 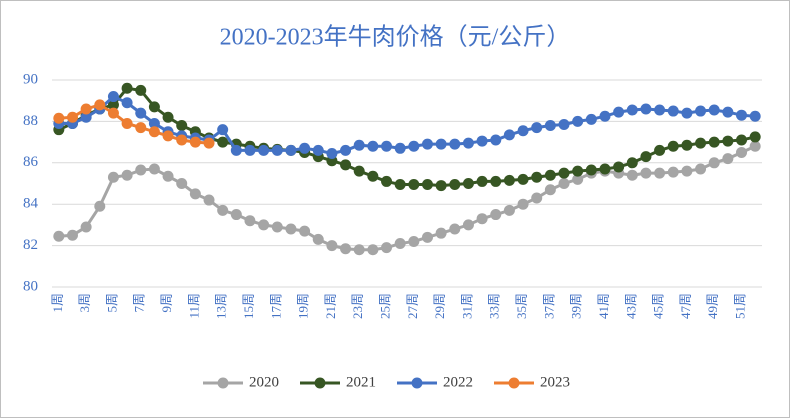 What do you see at coordinates (458, 382) in the screenshot?
I see `legend-label: 2022` at bounding box center [458, 382].